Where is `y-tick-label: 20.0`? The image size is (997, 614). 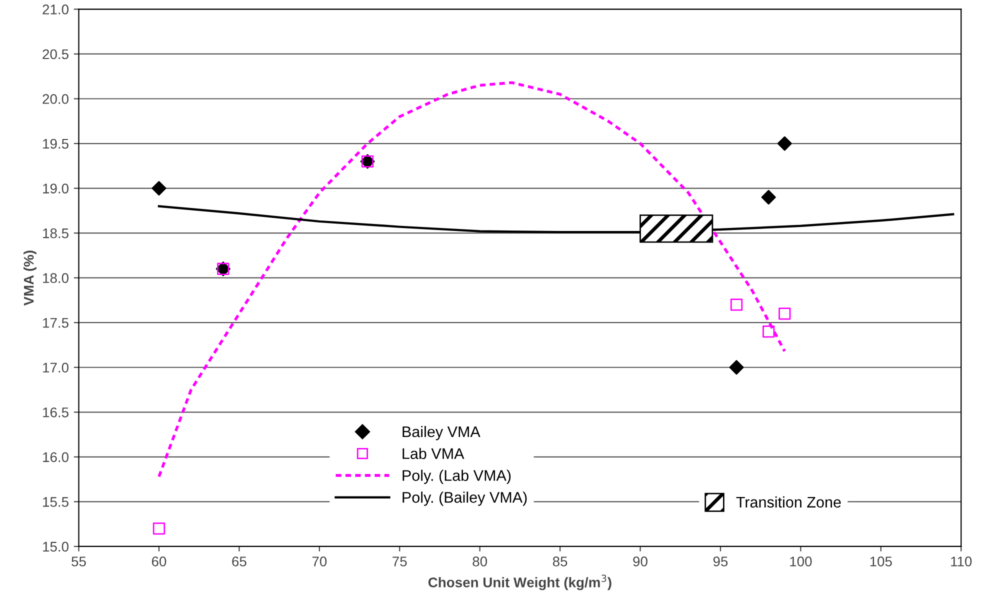 y-tick-label: 20.0 is located at coordinates (55, 99).